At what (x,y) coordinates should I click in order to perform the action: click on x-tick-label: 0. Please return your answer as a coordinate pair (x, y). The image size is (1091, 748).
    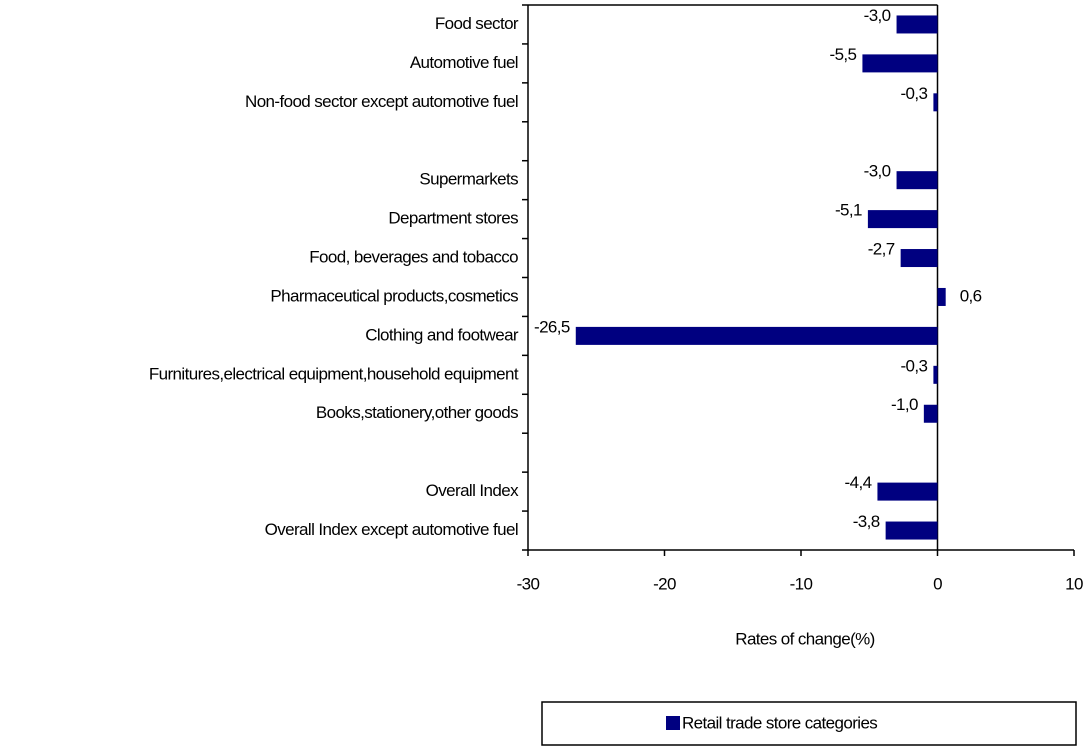
    Looking at the image, I should click on (937, 583).